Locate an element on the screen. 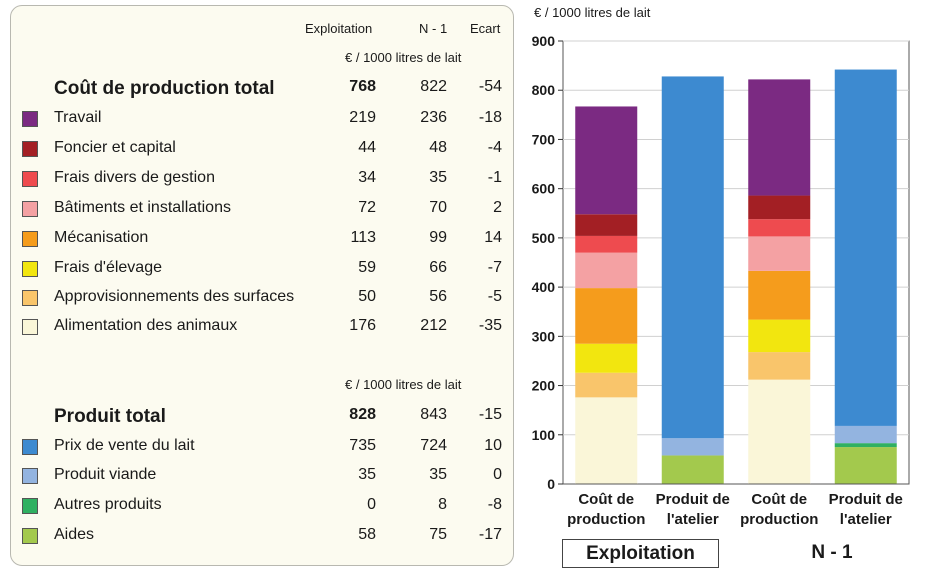 Image resolution: width=937 pixels, height=576 pixels. y-tick-label: 100 is located at coordinates (544, 435).